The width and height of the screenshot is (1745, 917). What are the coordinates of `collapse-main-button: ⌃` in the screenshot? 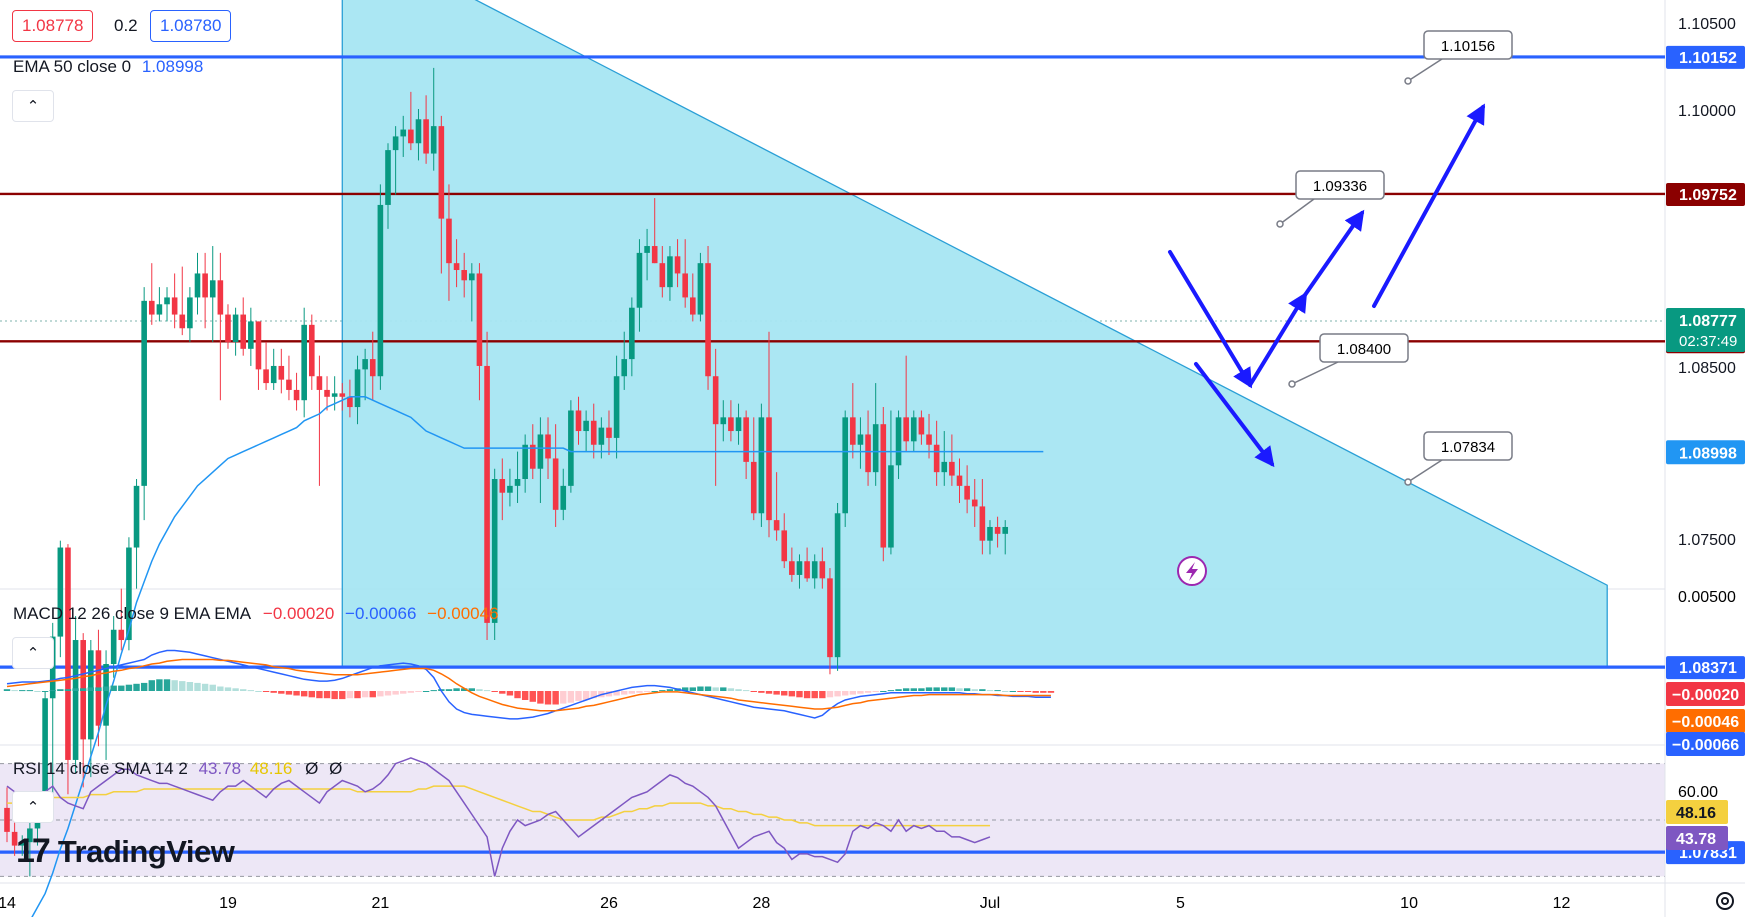 It's located at (33, 106).